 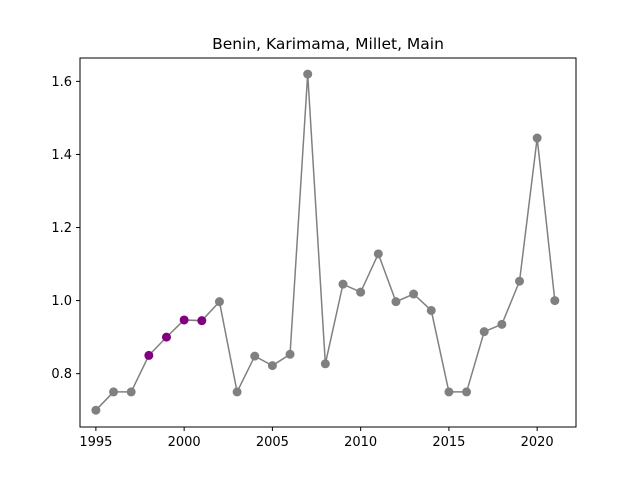 What do you see at coordinates (448, 442) in the screenshot?
I see `x-tick-label: 2015` at bounding box center [448, 442].